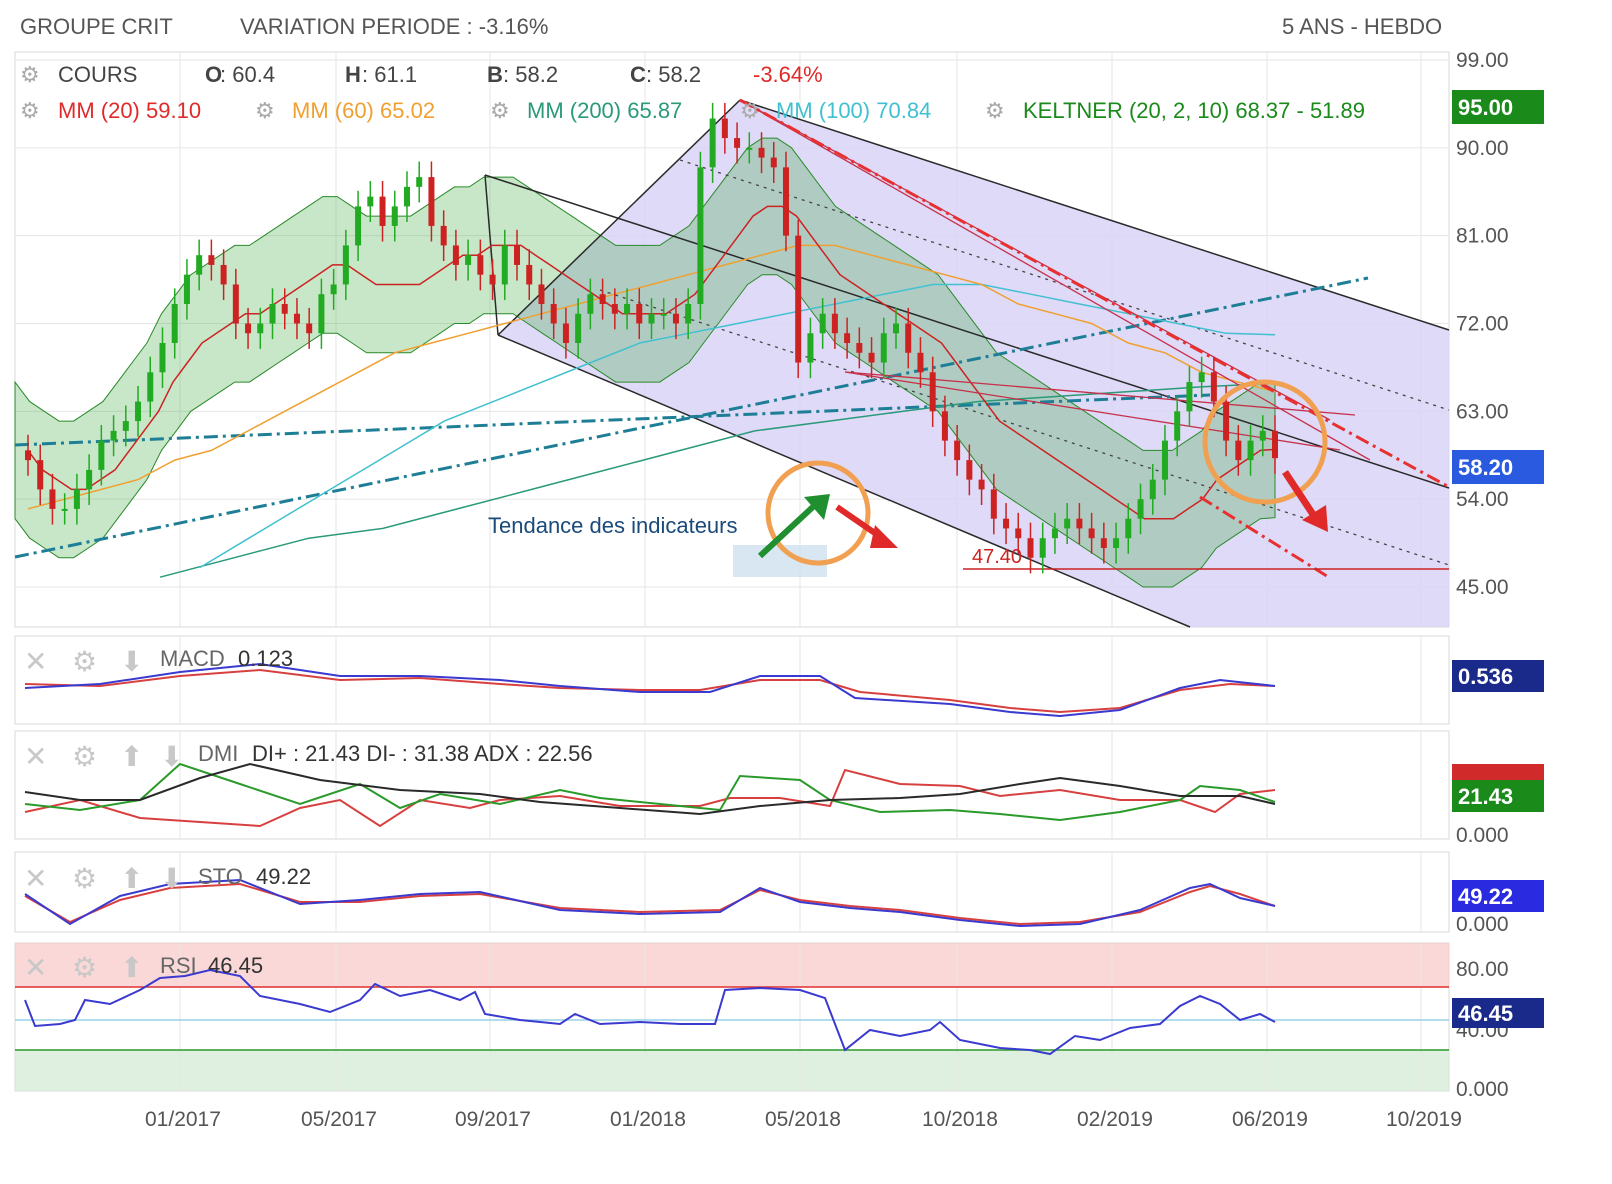 The height and width of the screenshot is (1184, 1612). Describe the element at coordinates (35, 967) in the screenshot. I see `rsi-close-icon: ✕` at that location.